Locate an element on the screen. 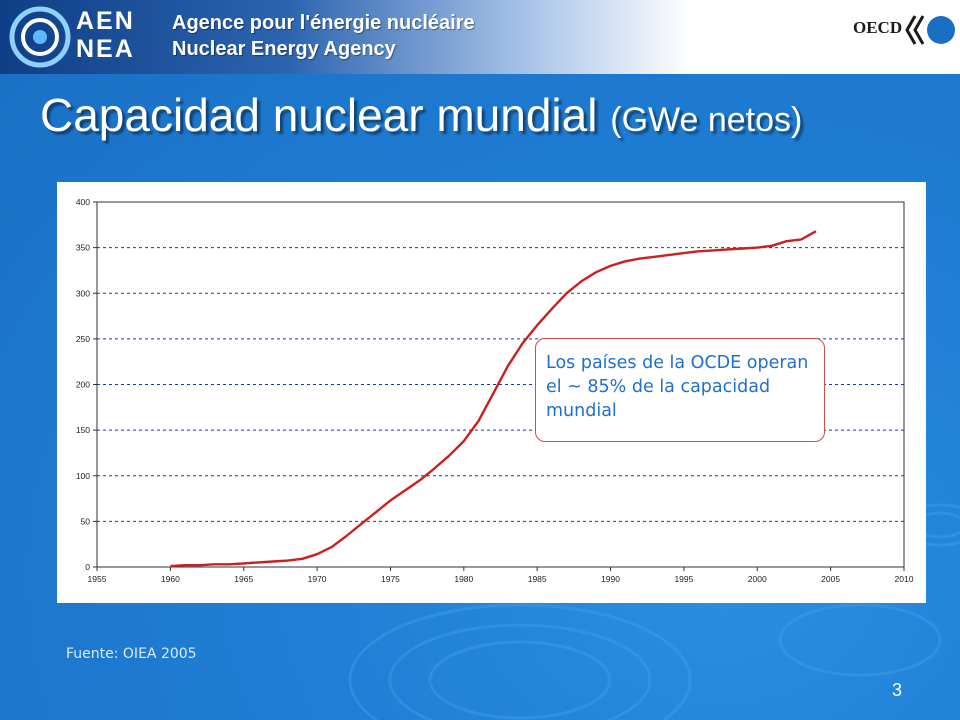 The image size is (960, 720). y-tick-label: 250 is located at coordinates (83, 339).